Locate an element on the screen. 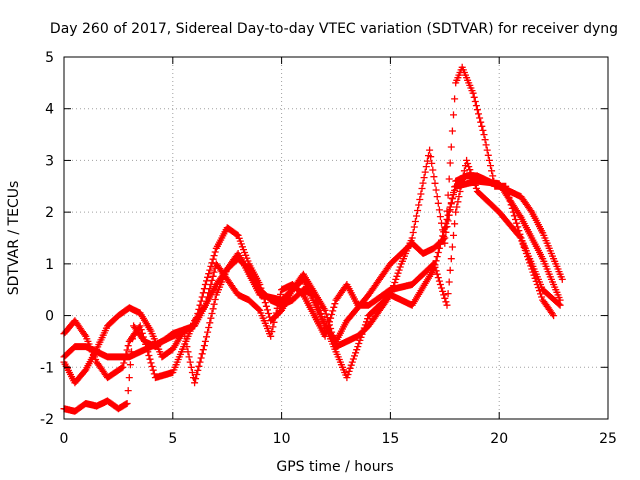  y-axis-label: SDTVAR / TECUs is located at coordinates (14, 238).